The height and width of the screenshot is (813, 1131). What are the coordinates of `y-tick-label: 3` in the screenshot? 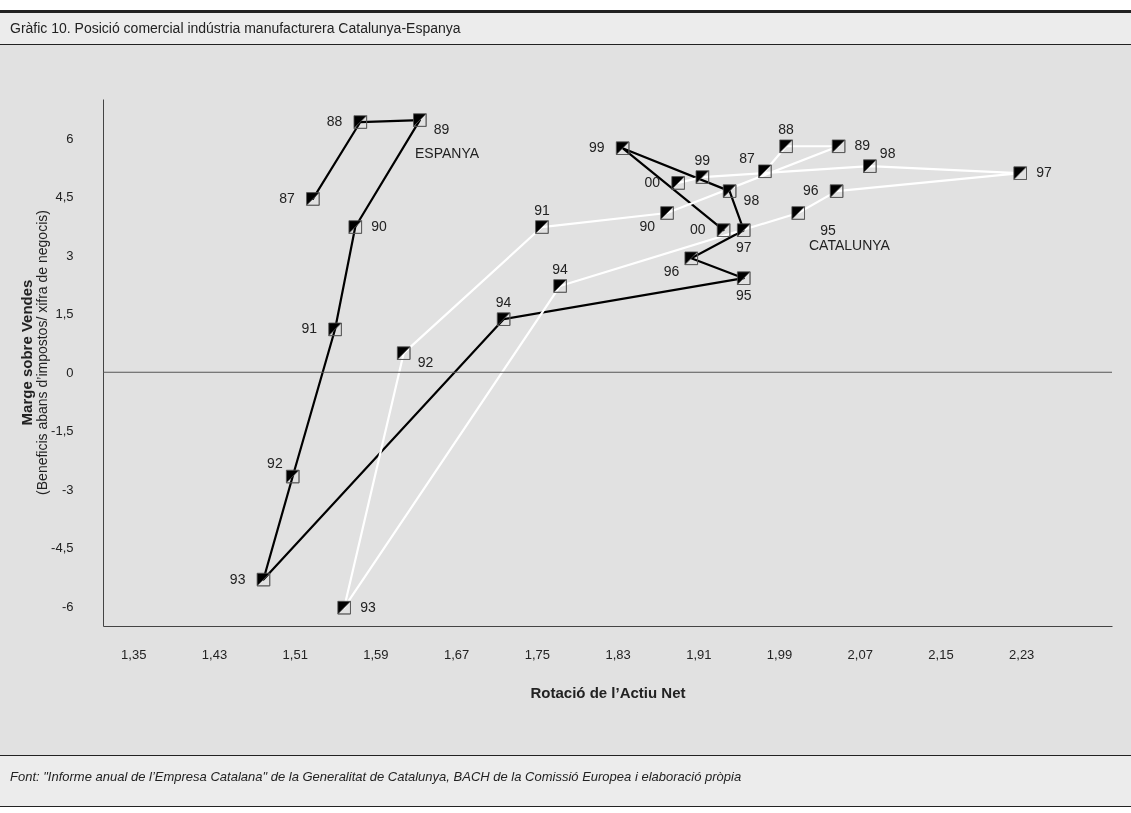 It's located at (70, 255).